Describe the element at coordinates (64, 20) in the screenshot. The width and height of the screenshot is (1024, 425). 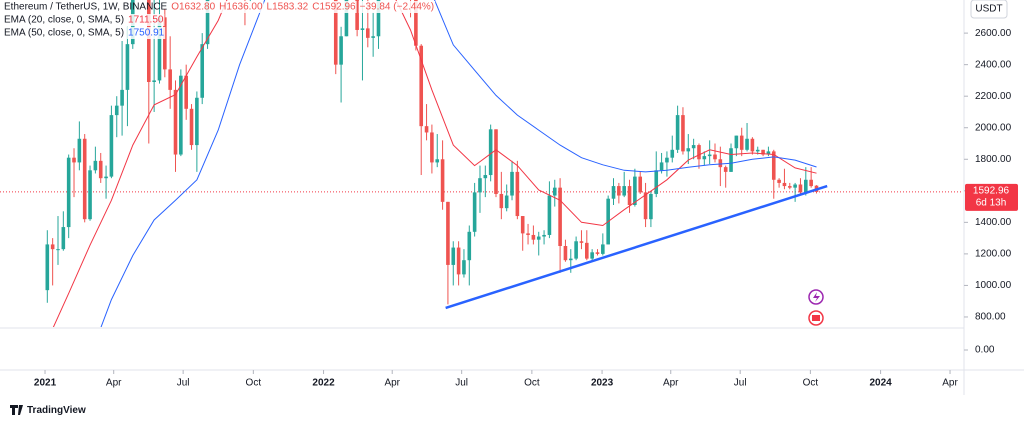
I see `legend-text: EMA (20, close, 0, SMA, 5)` at that location.